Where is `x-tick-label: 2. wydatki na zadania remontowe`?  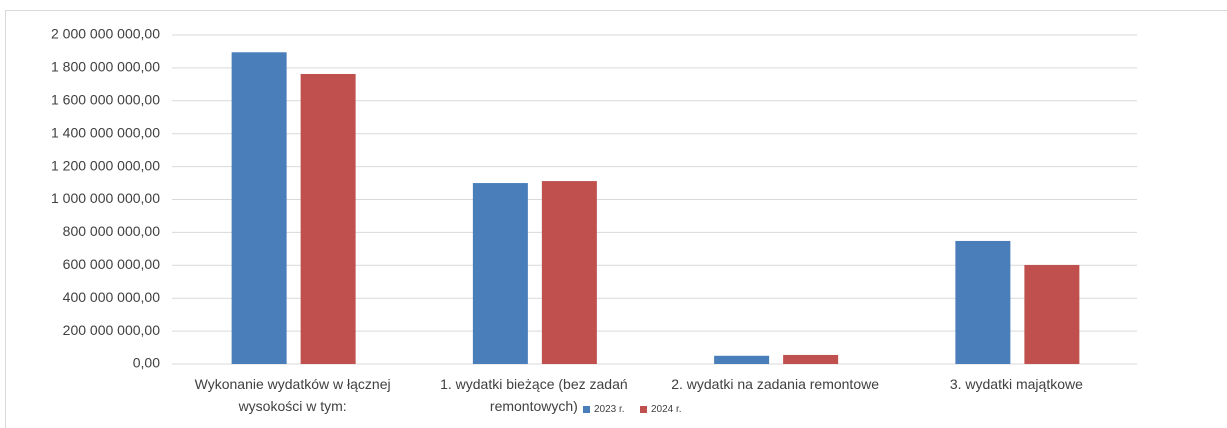 x-tick-label: 2. wydatki na zadania remontowe is located at coordinates (775, 384).